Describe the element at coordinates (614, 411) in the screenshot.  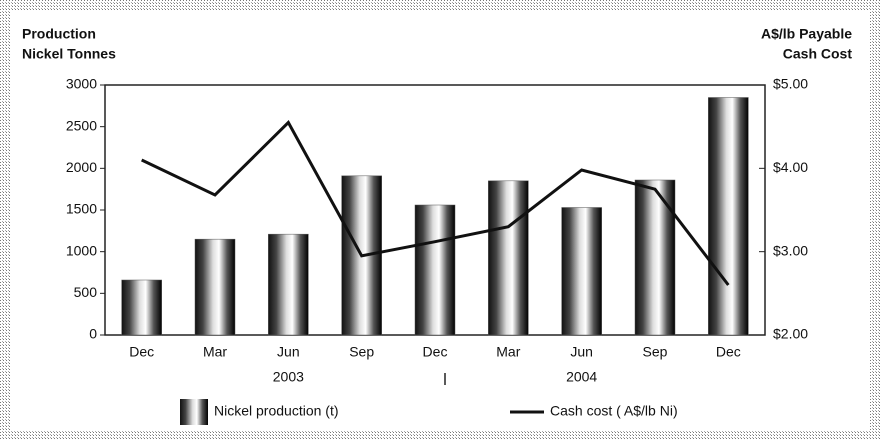
I see `legend-label: Cash cost ( A$/lb Ni)` at that location.